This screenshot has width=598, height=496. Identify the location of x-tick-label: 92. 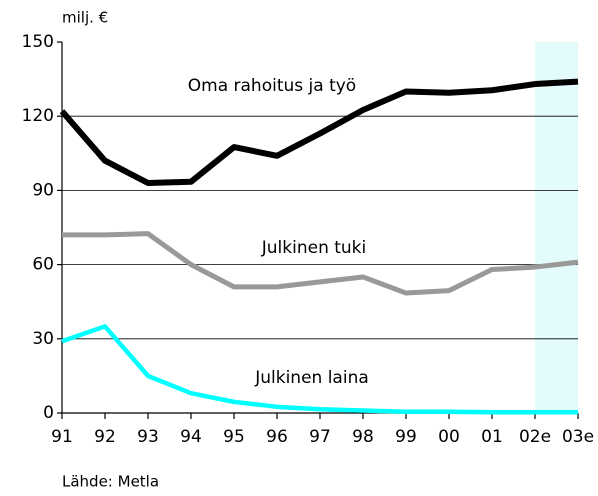
(105, 437).